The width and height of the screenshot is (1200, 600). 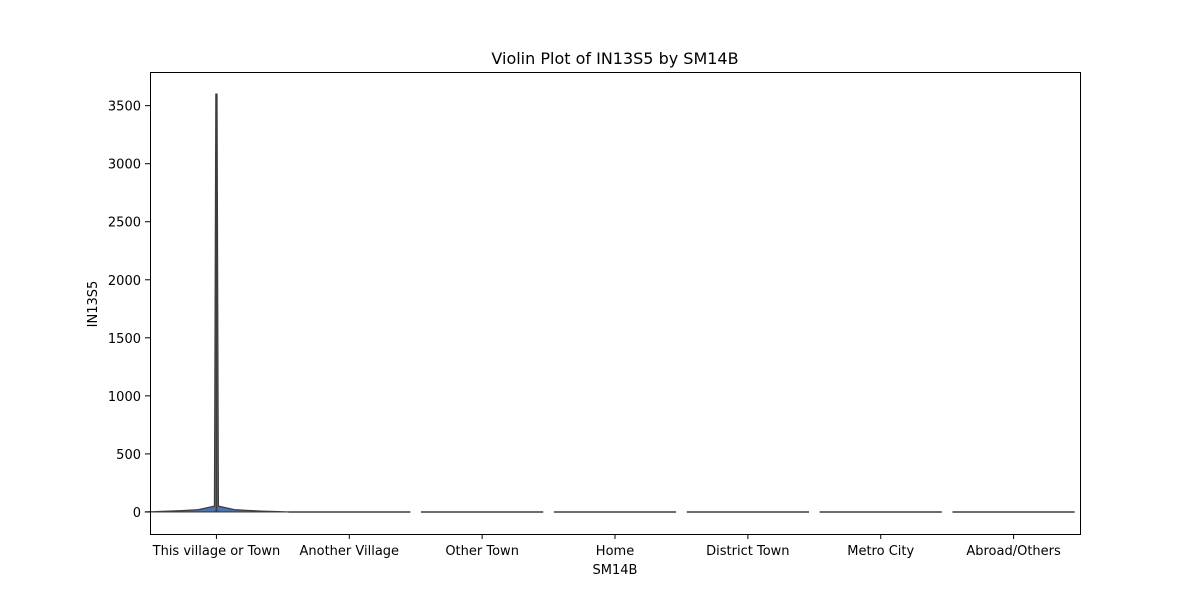 What do you see at coordinates (216, 551) in the screenshot?
I see `x-tick-label: This village or Town` at bounding box center [216, 551].